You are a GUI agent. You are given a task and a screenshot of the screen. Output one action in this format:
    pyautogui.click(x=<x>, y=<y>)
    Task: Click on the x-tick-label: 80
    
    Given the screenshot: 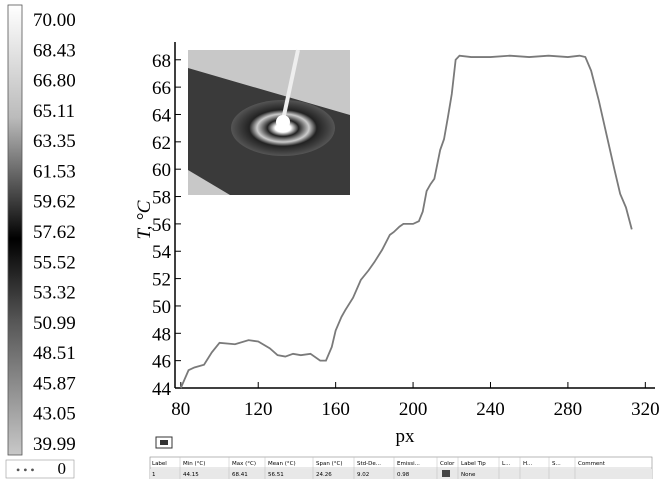 What is the action you would take?
    pyautogui.click(x=180, y=409)
    